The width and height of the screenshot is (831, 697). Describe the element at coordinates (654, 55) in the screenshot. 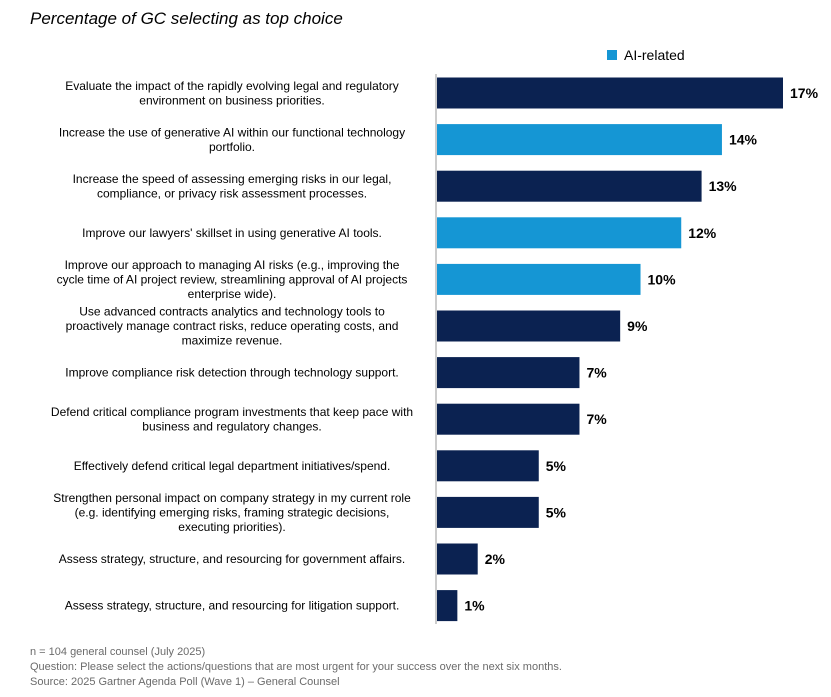

I see `legend-label-ai-related: AI-related` at that location.